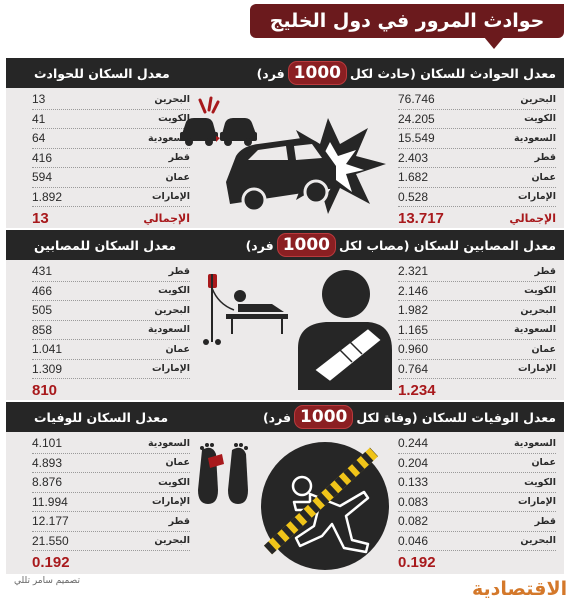 This screenshot has height=607, width=570. I want to click on table-row: 21.550 البحرين, so click(111, 541).